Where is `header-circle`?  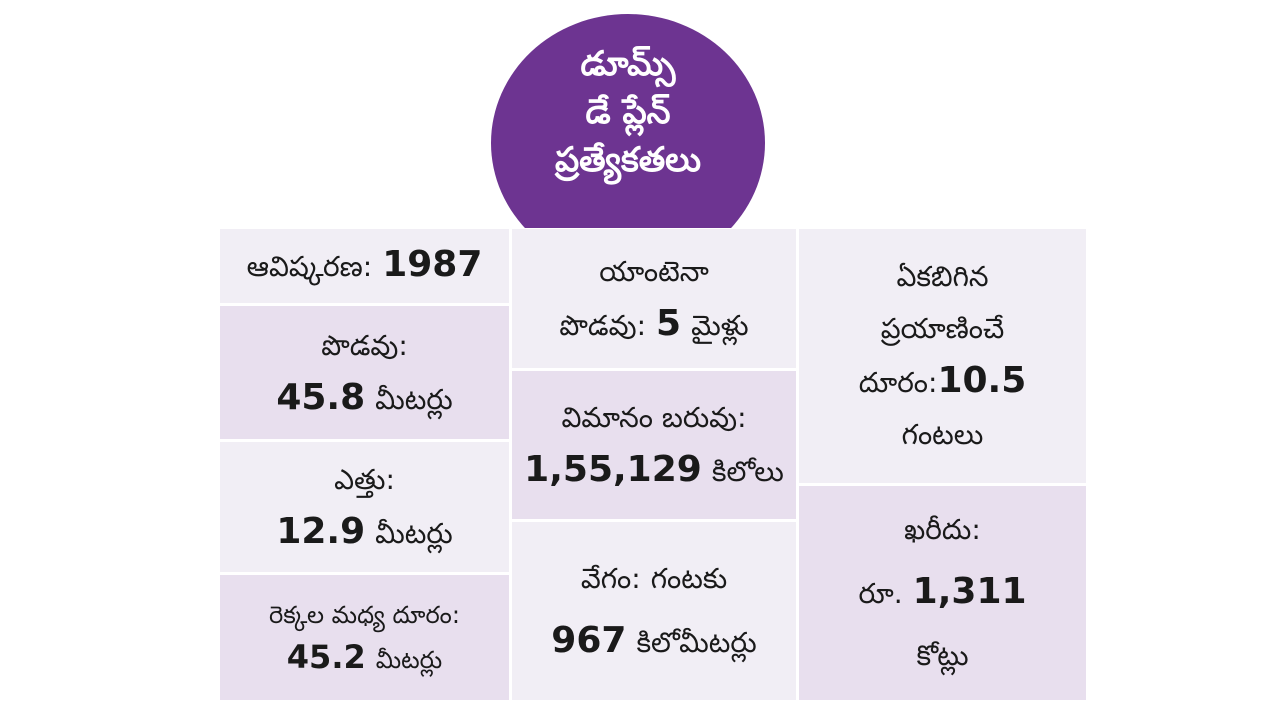
header-circle is located at coordinates (628, 121).